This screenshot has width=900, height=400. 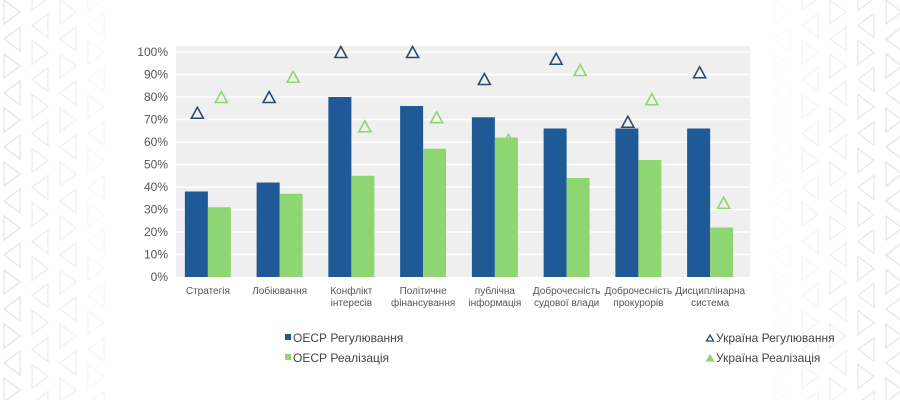 What do you see at coordinates (495, 291) in the screenshot?
I see `x-tick-label: публічна` at bounding box center [495, 291].